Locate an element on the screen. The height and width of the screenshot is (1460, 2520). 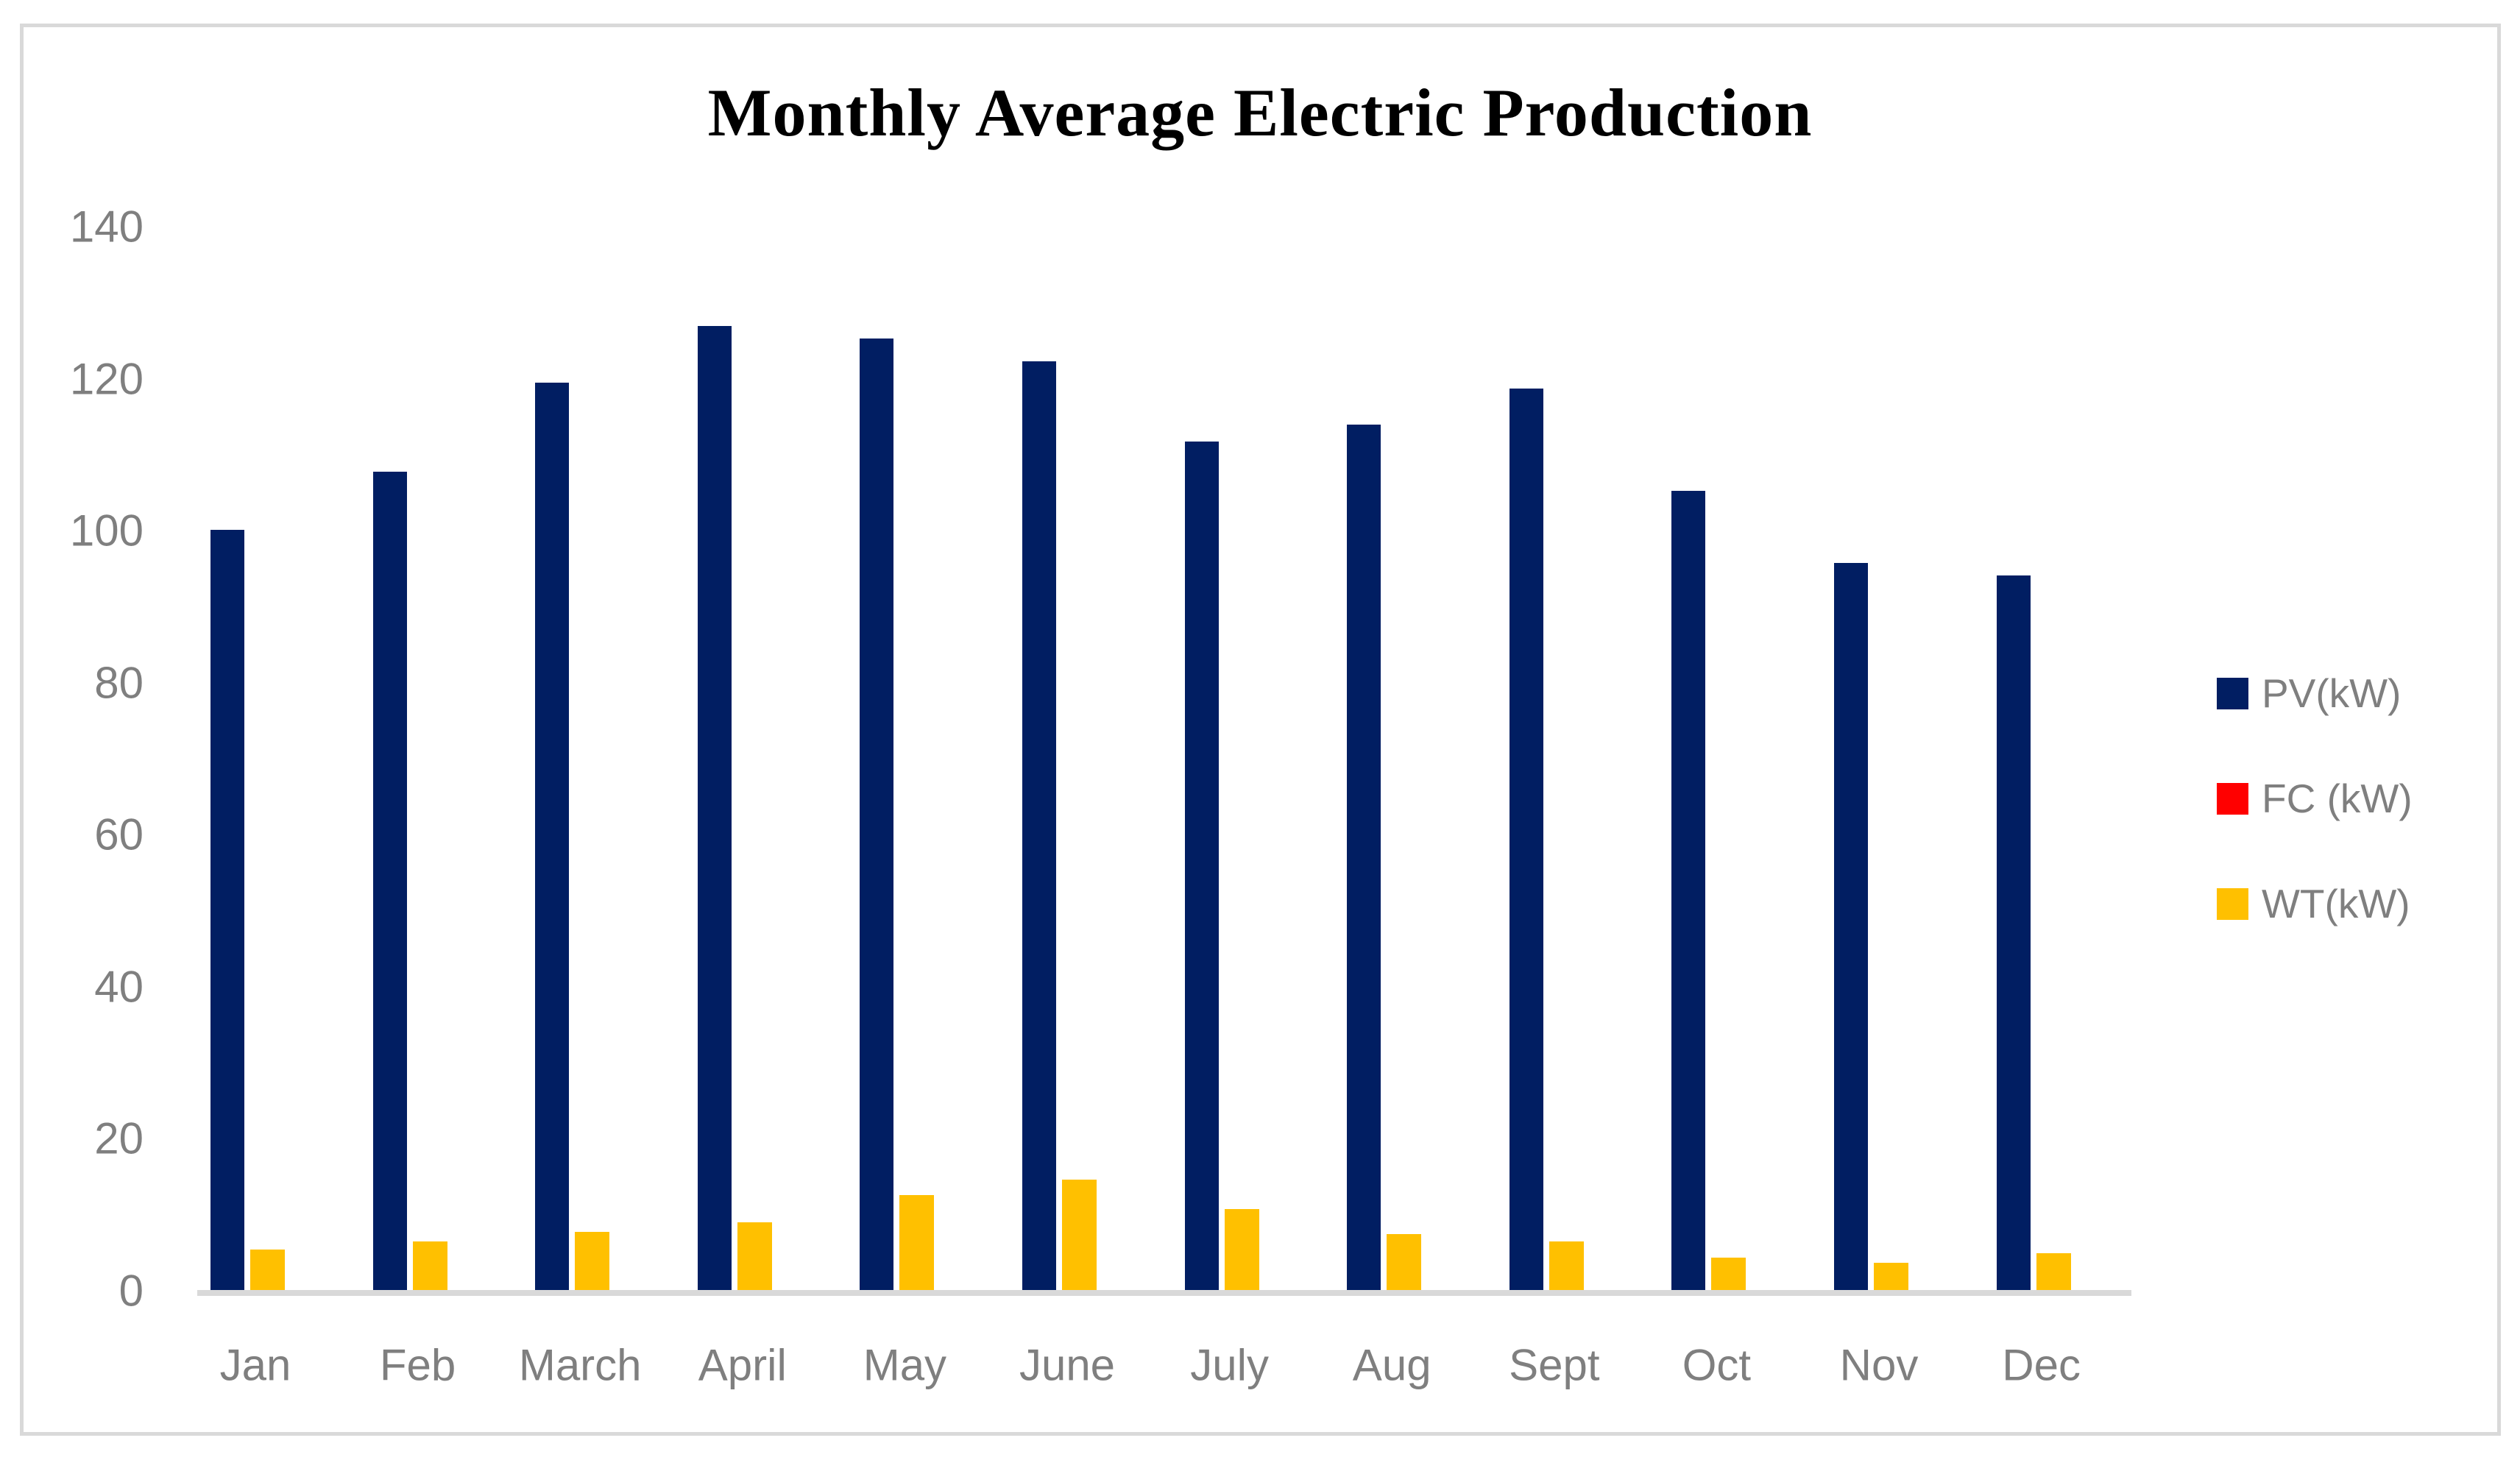
bar-pvkw-aug is located at coordinates (1364, 859).